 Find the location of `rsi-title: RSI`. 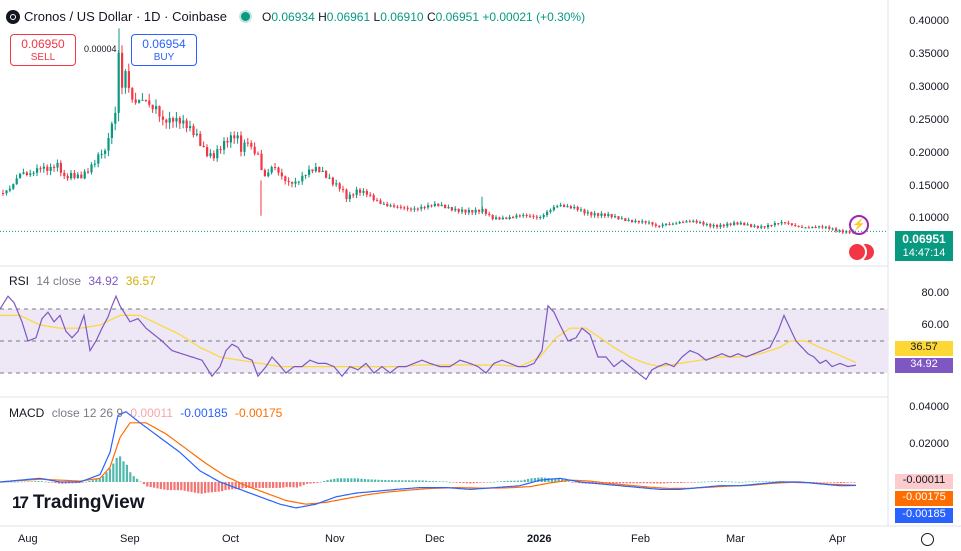

rsi-title: RSI is located at coordinates (19, 281).